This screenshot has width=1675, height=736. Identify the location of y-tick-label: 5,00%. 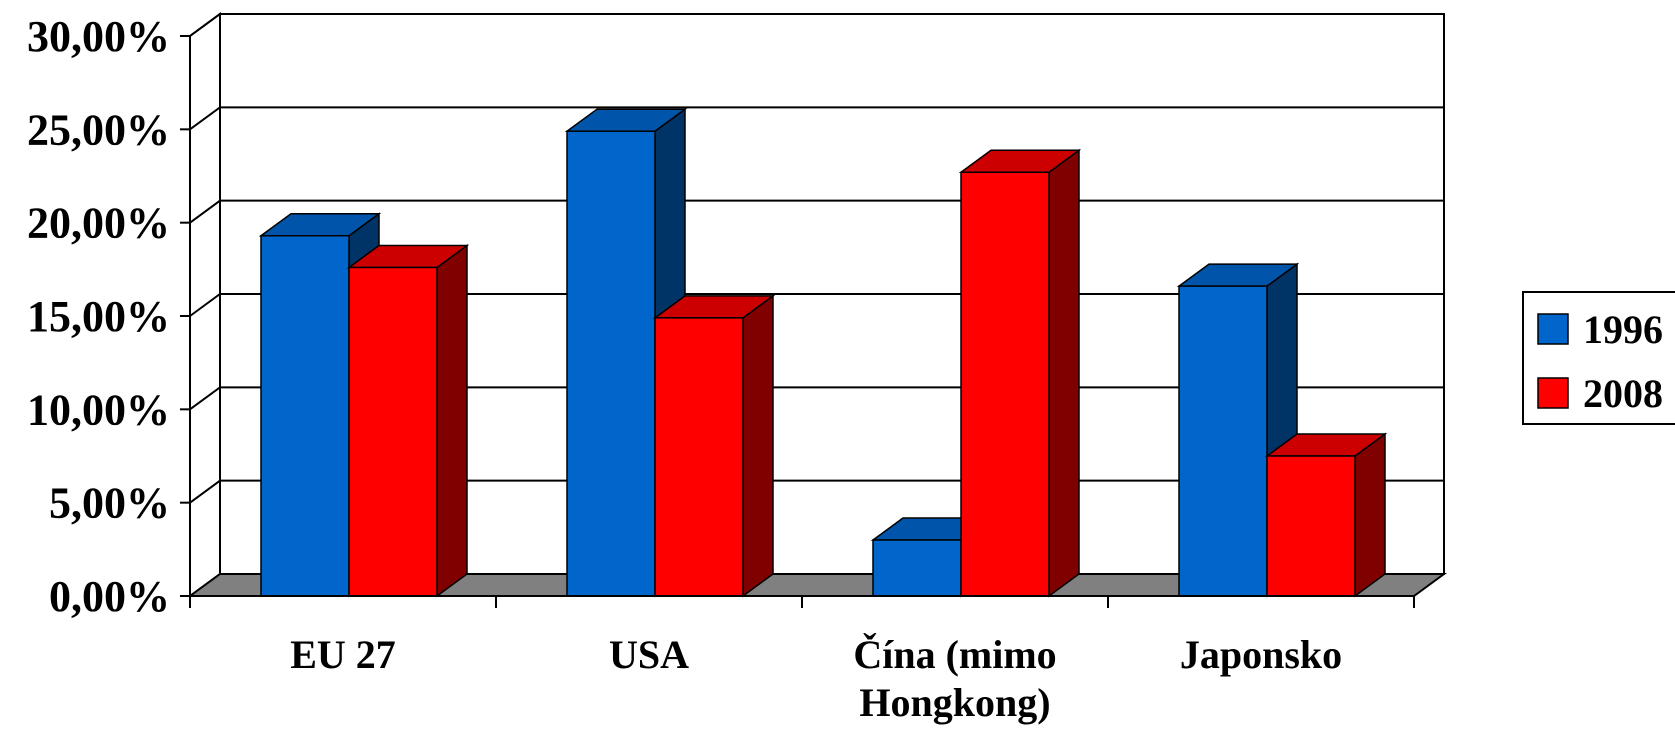
(109, 503).